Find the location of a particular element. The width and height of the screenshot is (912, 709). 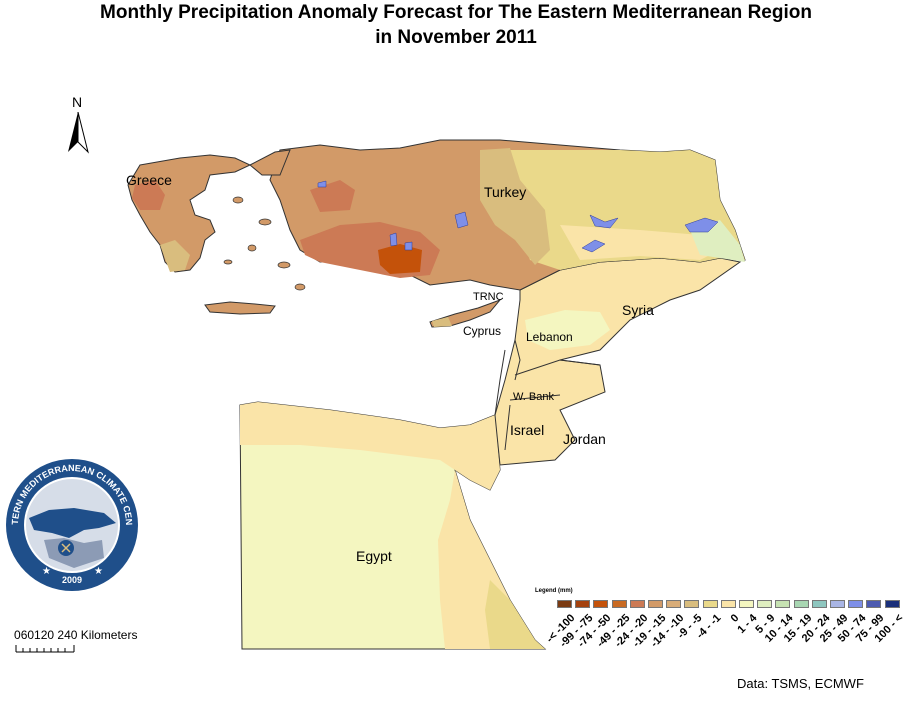

legend-title: Legend (mm) is located at coordinates (554, 591).